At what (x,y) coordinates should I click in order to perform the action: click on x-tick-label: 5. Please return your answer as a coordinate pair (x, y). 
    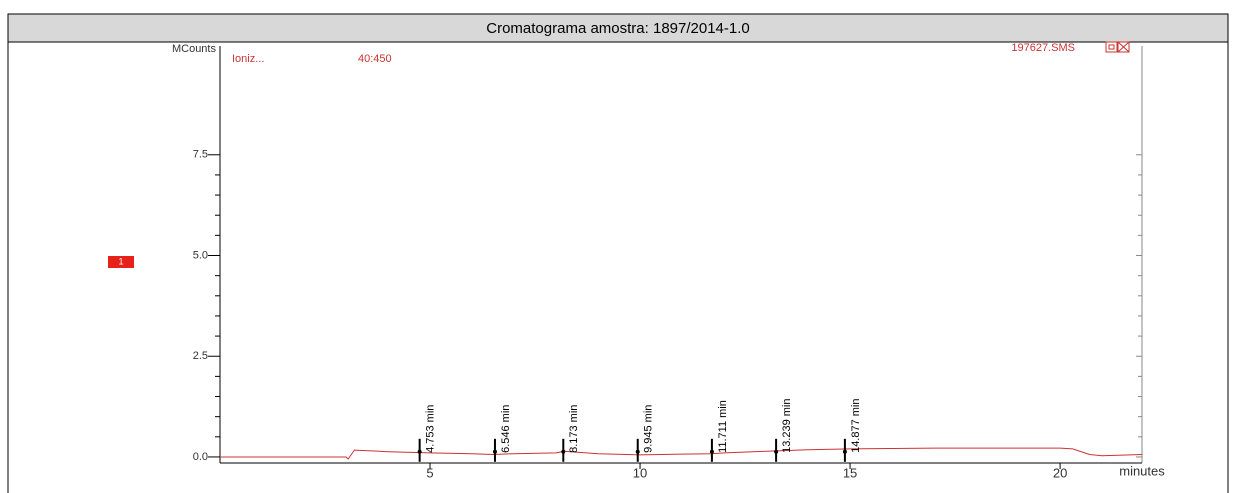
    Looking at the image, I should click on (429, 472).